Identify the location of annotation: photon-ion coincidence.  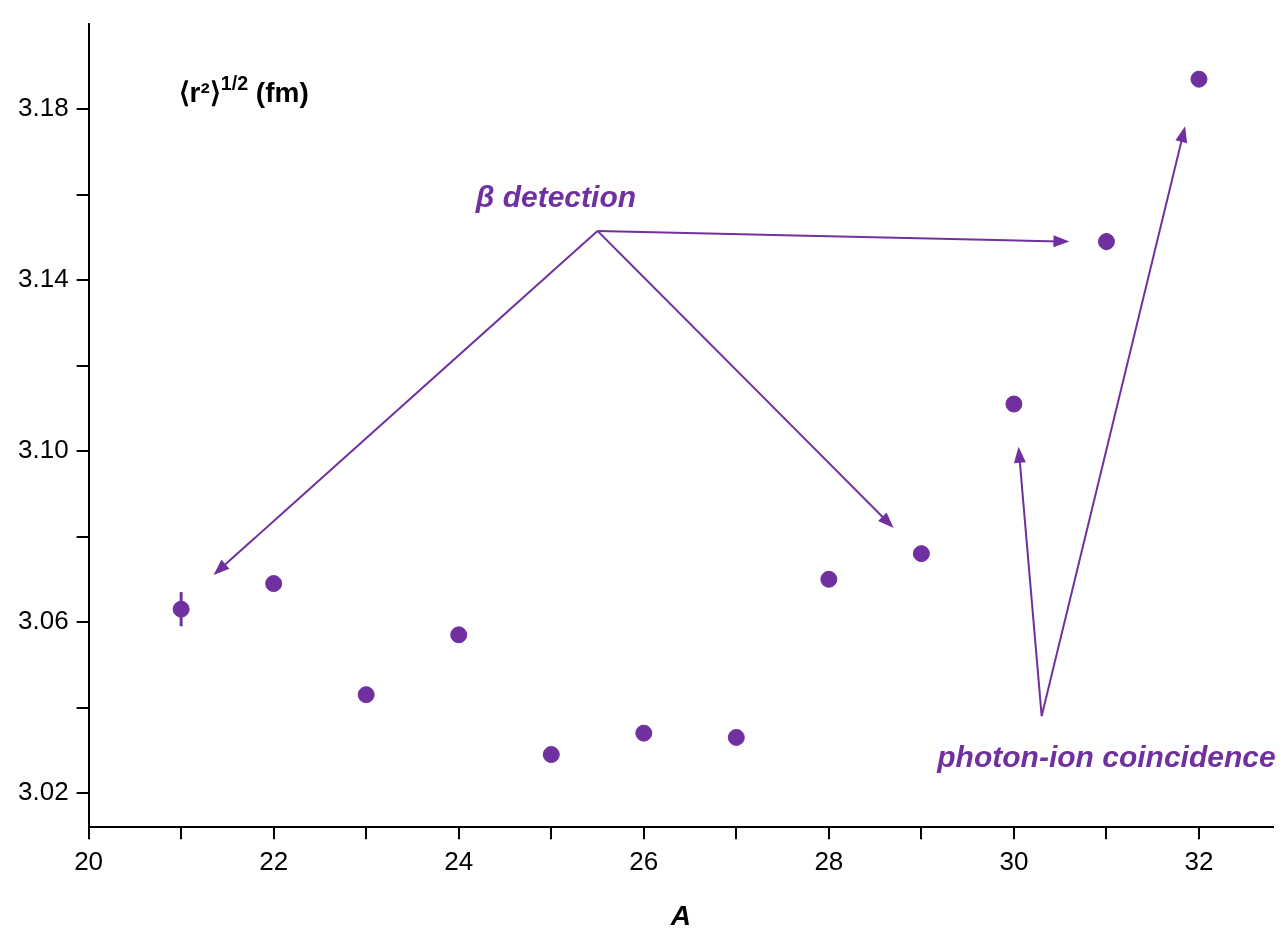
(1106, 757).